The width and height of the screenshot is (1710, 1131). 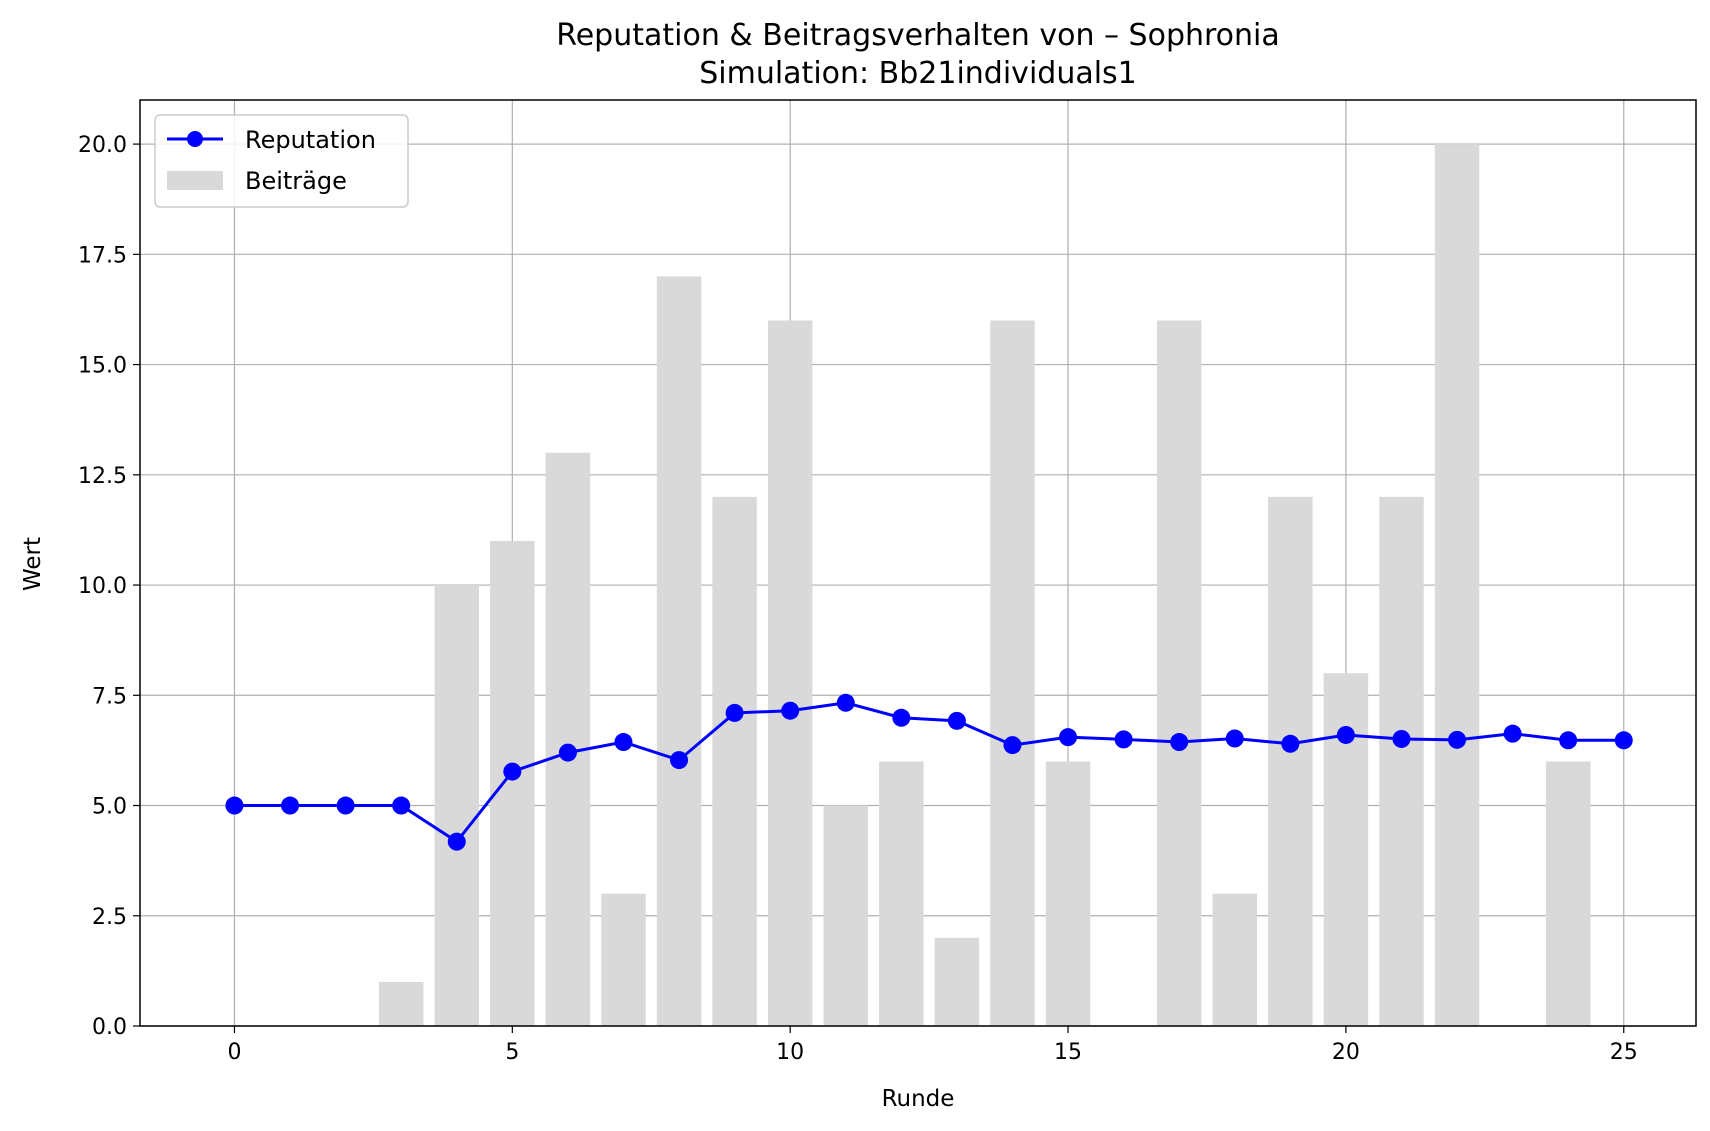 I want to click on y-tick-label: 0.0, so click(x=109, y=1027).